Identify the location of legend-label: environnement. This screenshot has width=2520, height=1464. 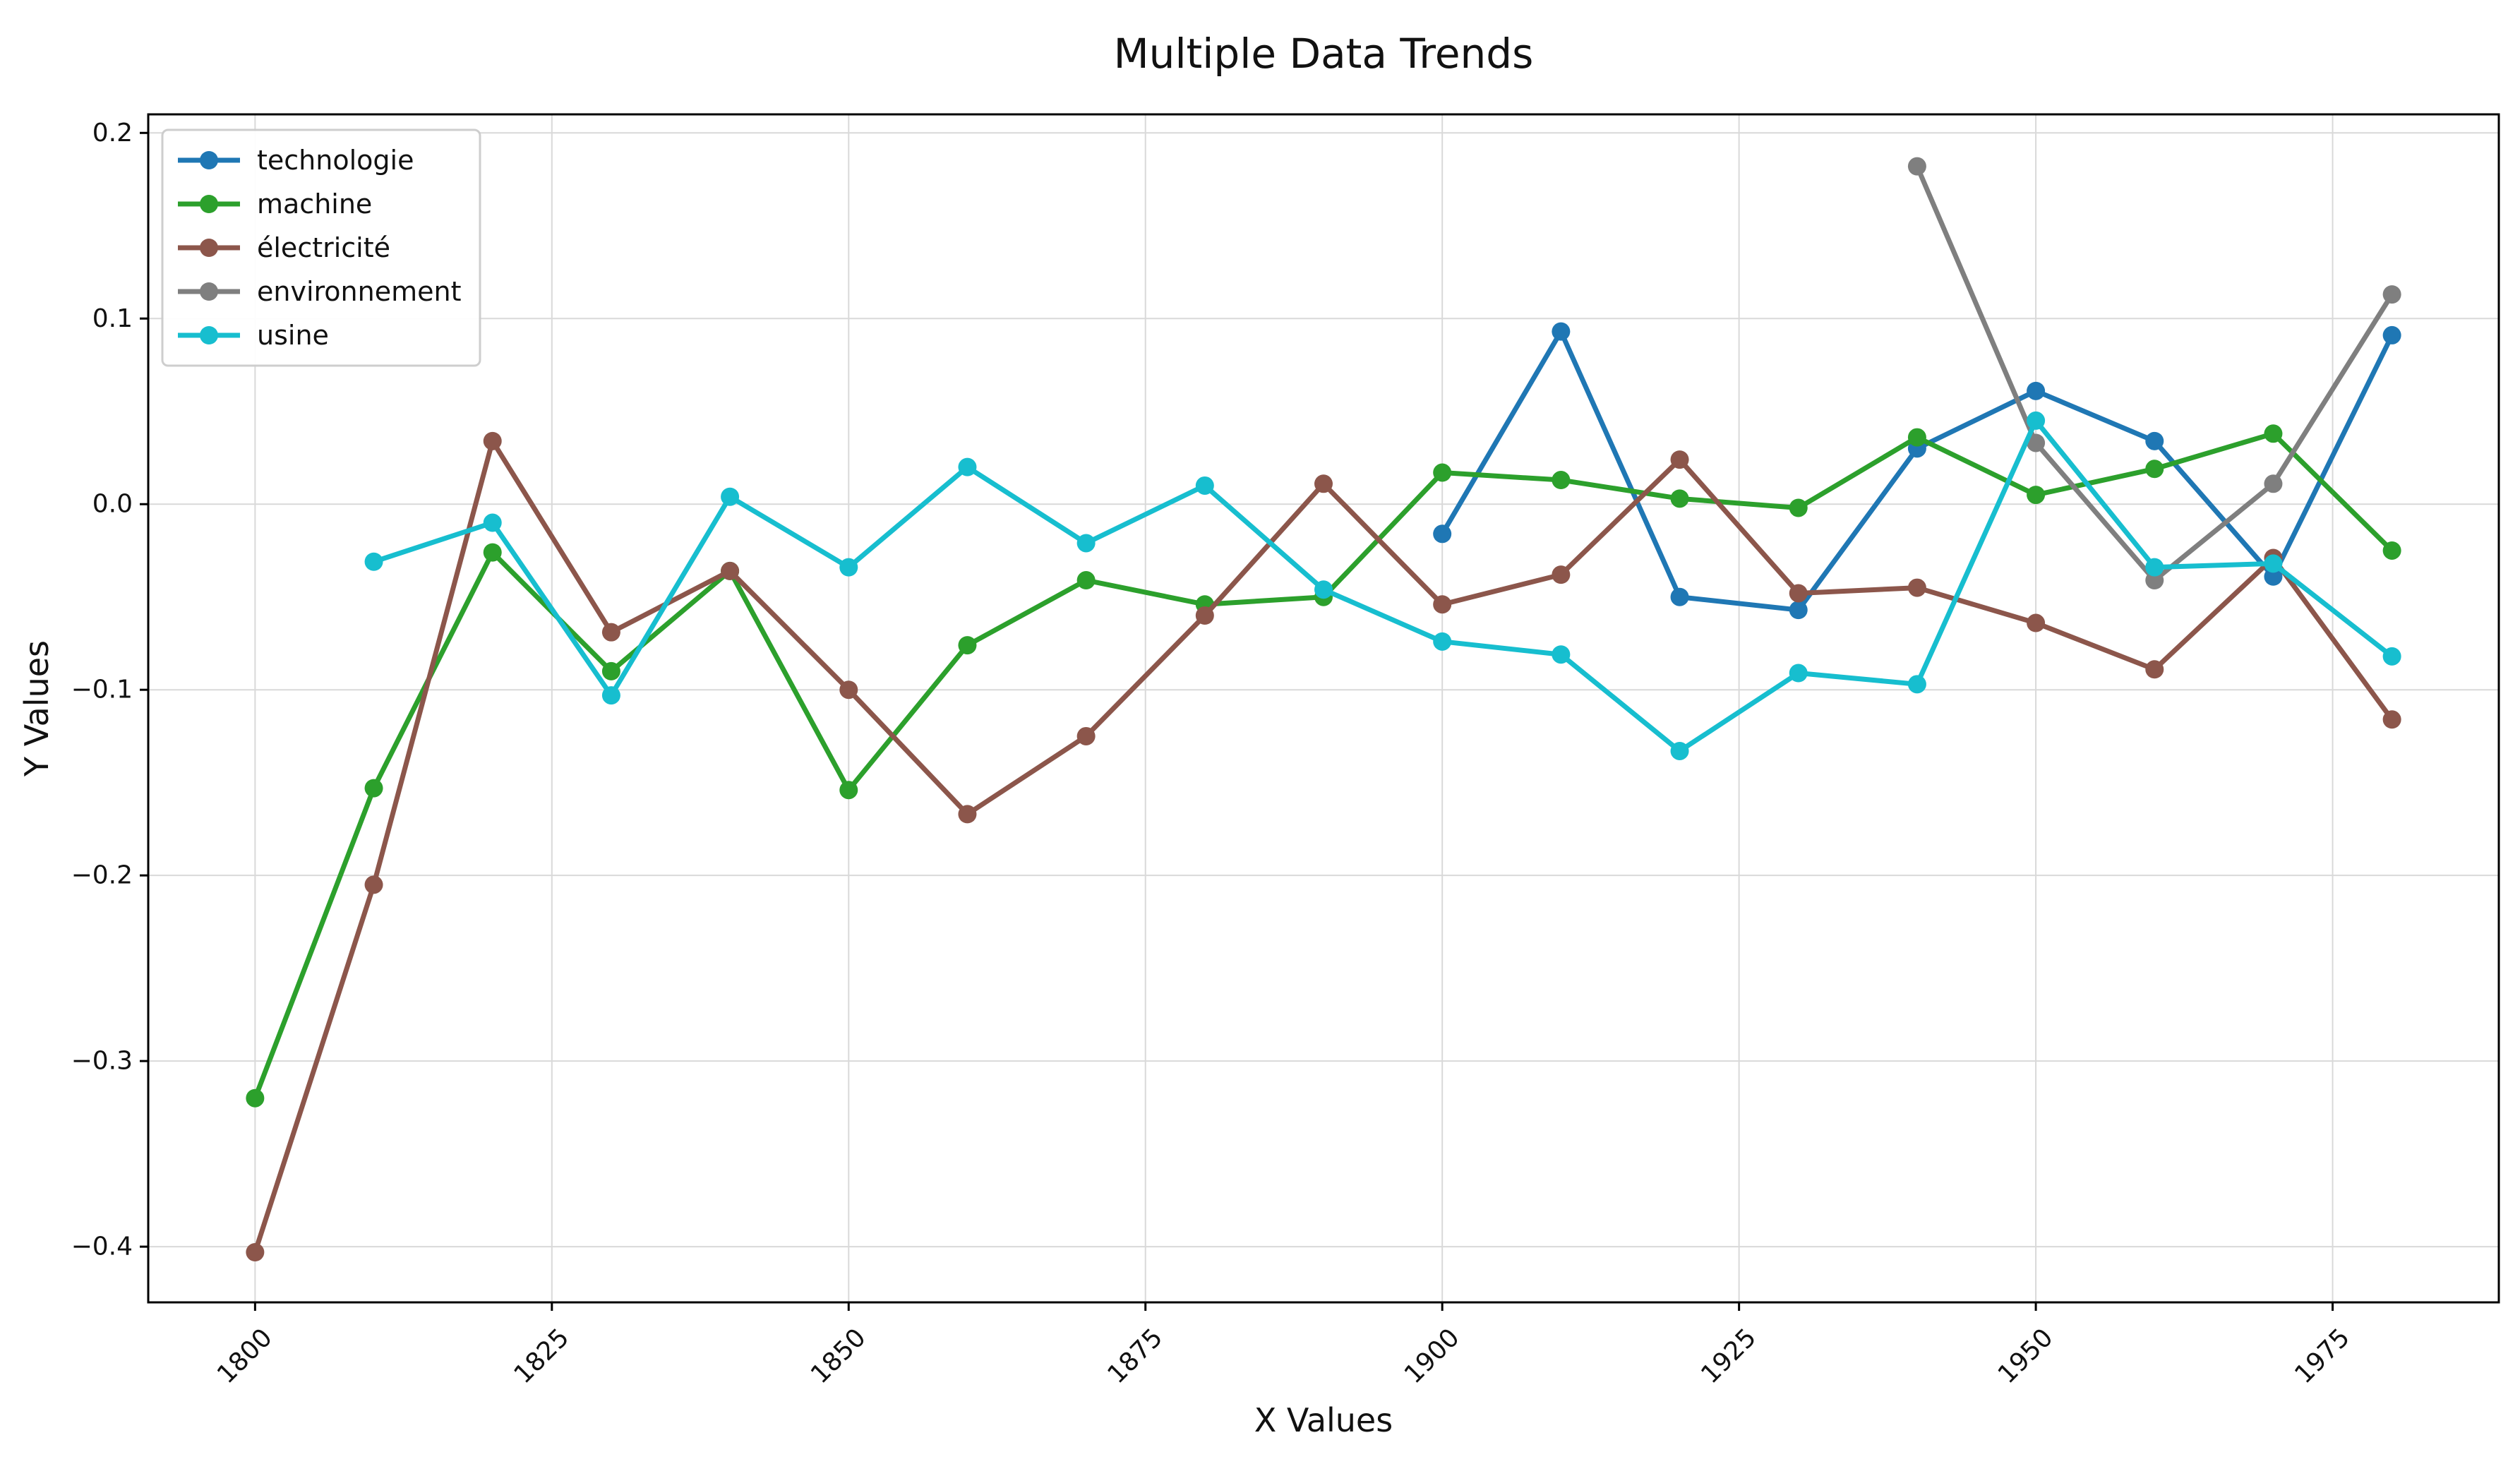
(359, 292).